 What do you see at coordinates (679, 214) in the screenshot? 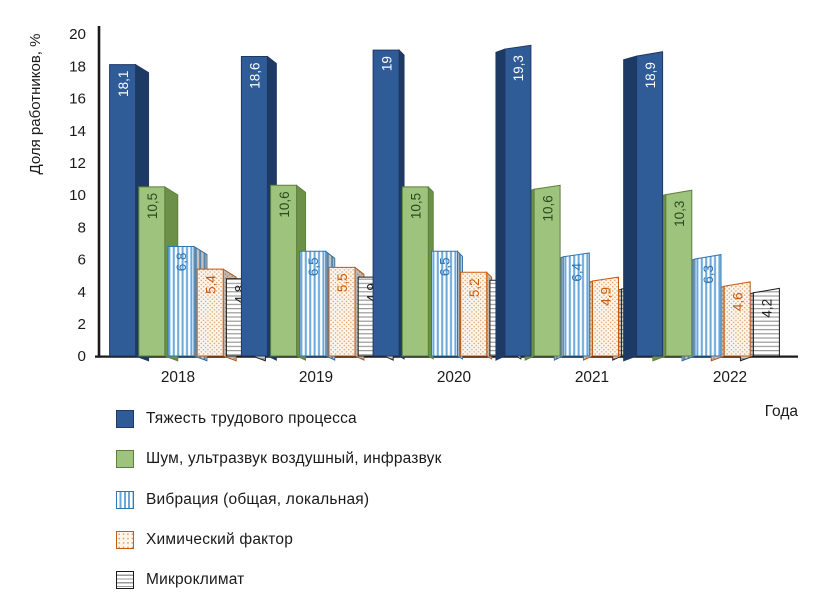
I see `bar-value-label: 10,3` at bounding box center [679, 214].